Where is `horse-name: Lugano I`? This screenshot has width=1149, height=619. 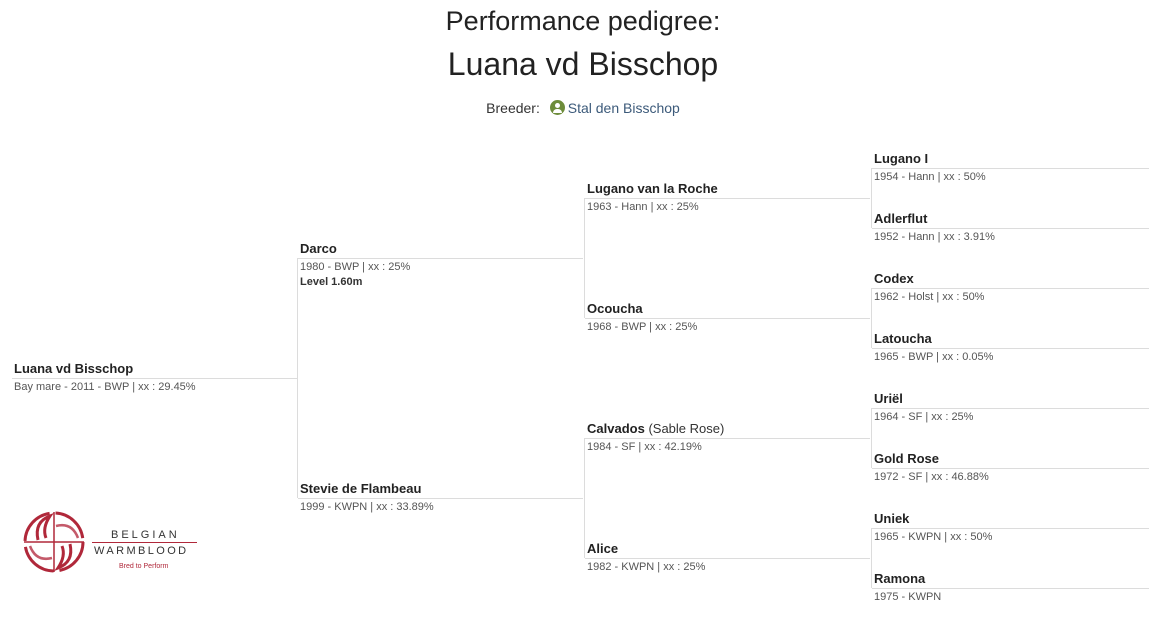
horse-name: Lugano I is located at coordinates (901, 158).